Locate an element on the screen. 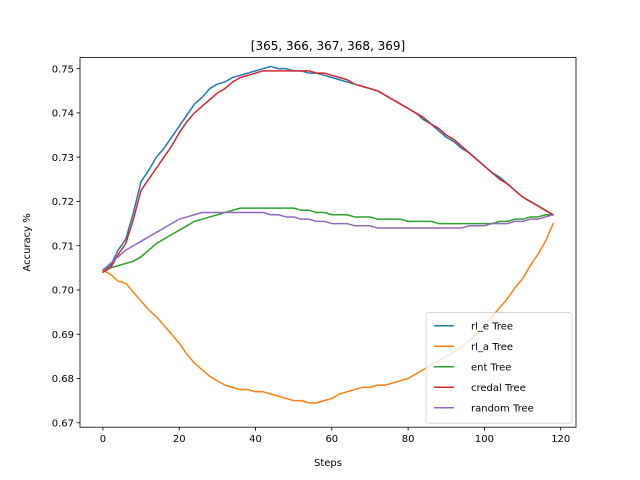 The height and width of the screenshot is (480, 640). y-tick-label-4: 0.71 is located at coordinates (63, 246).